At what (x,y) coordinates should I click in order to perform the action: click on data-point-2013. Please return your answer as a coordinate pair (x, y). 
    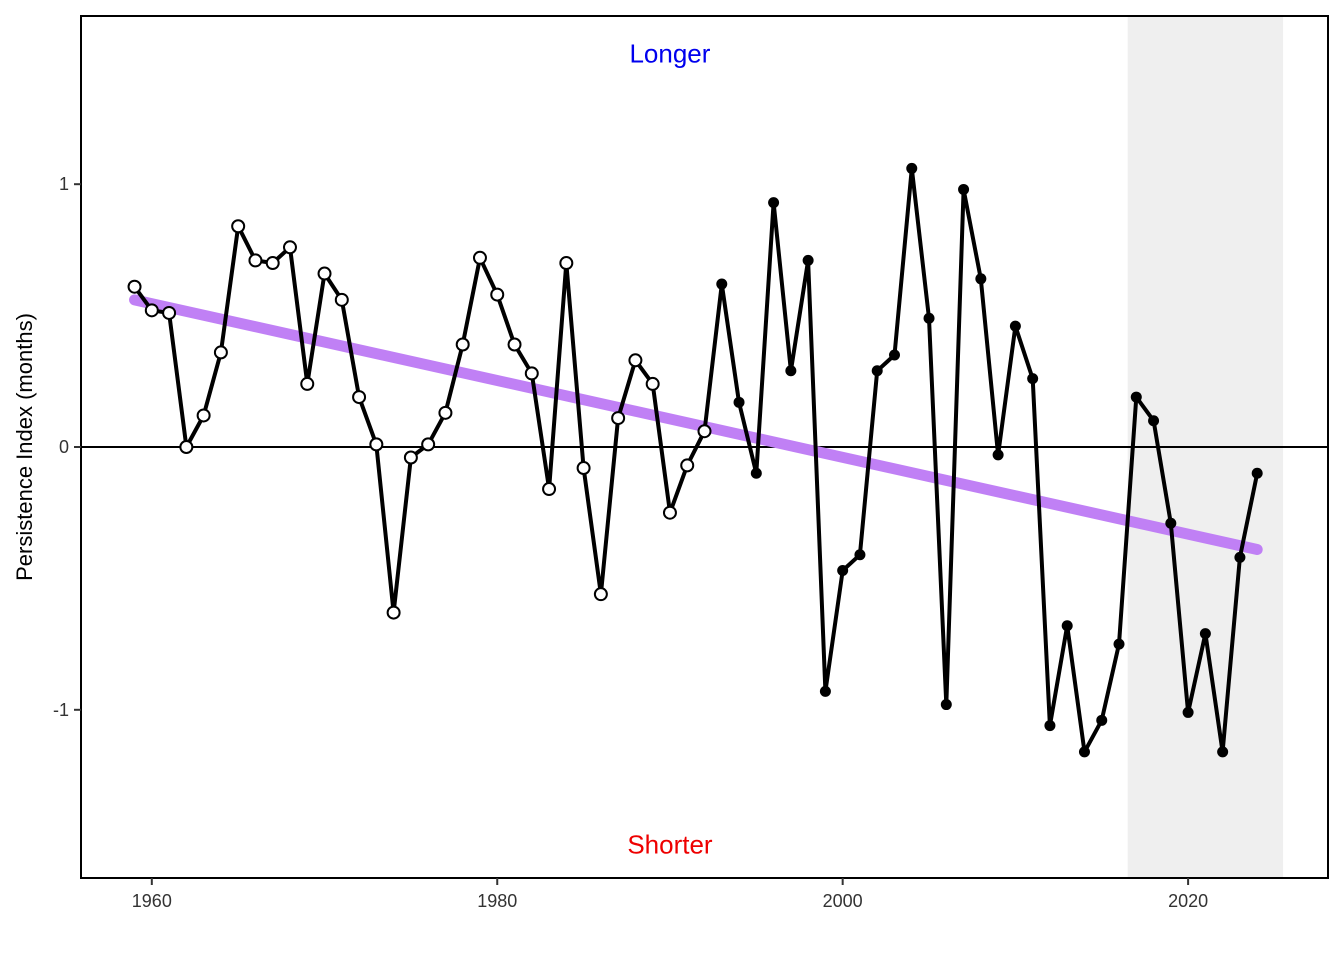
    Looking at the image, I should click on (1067, 626).